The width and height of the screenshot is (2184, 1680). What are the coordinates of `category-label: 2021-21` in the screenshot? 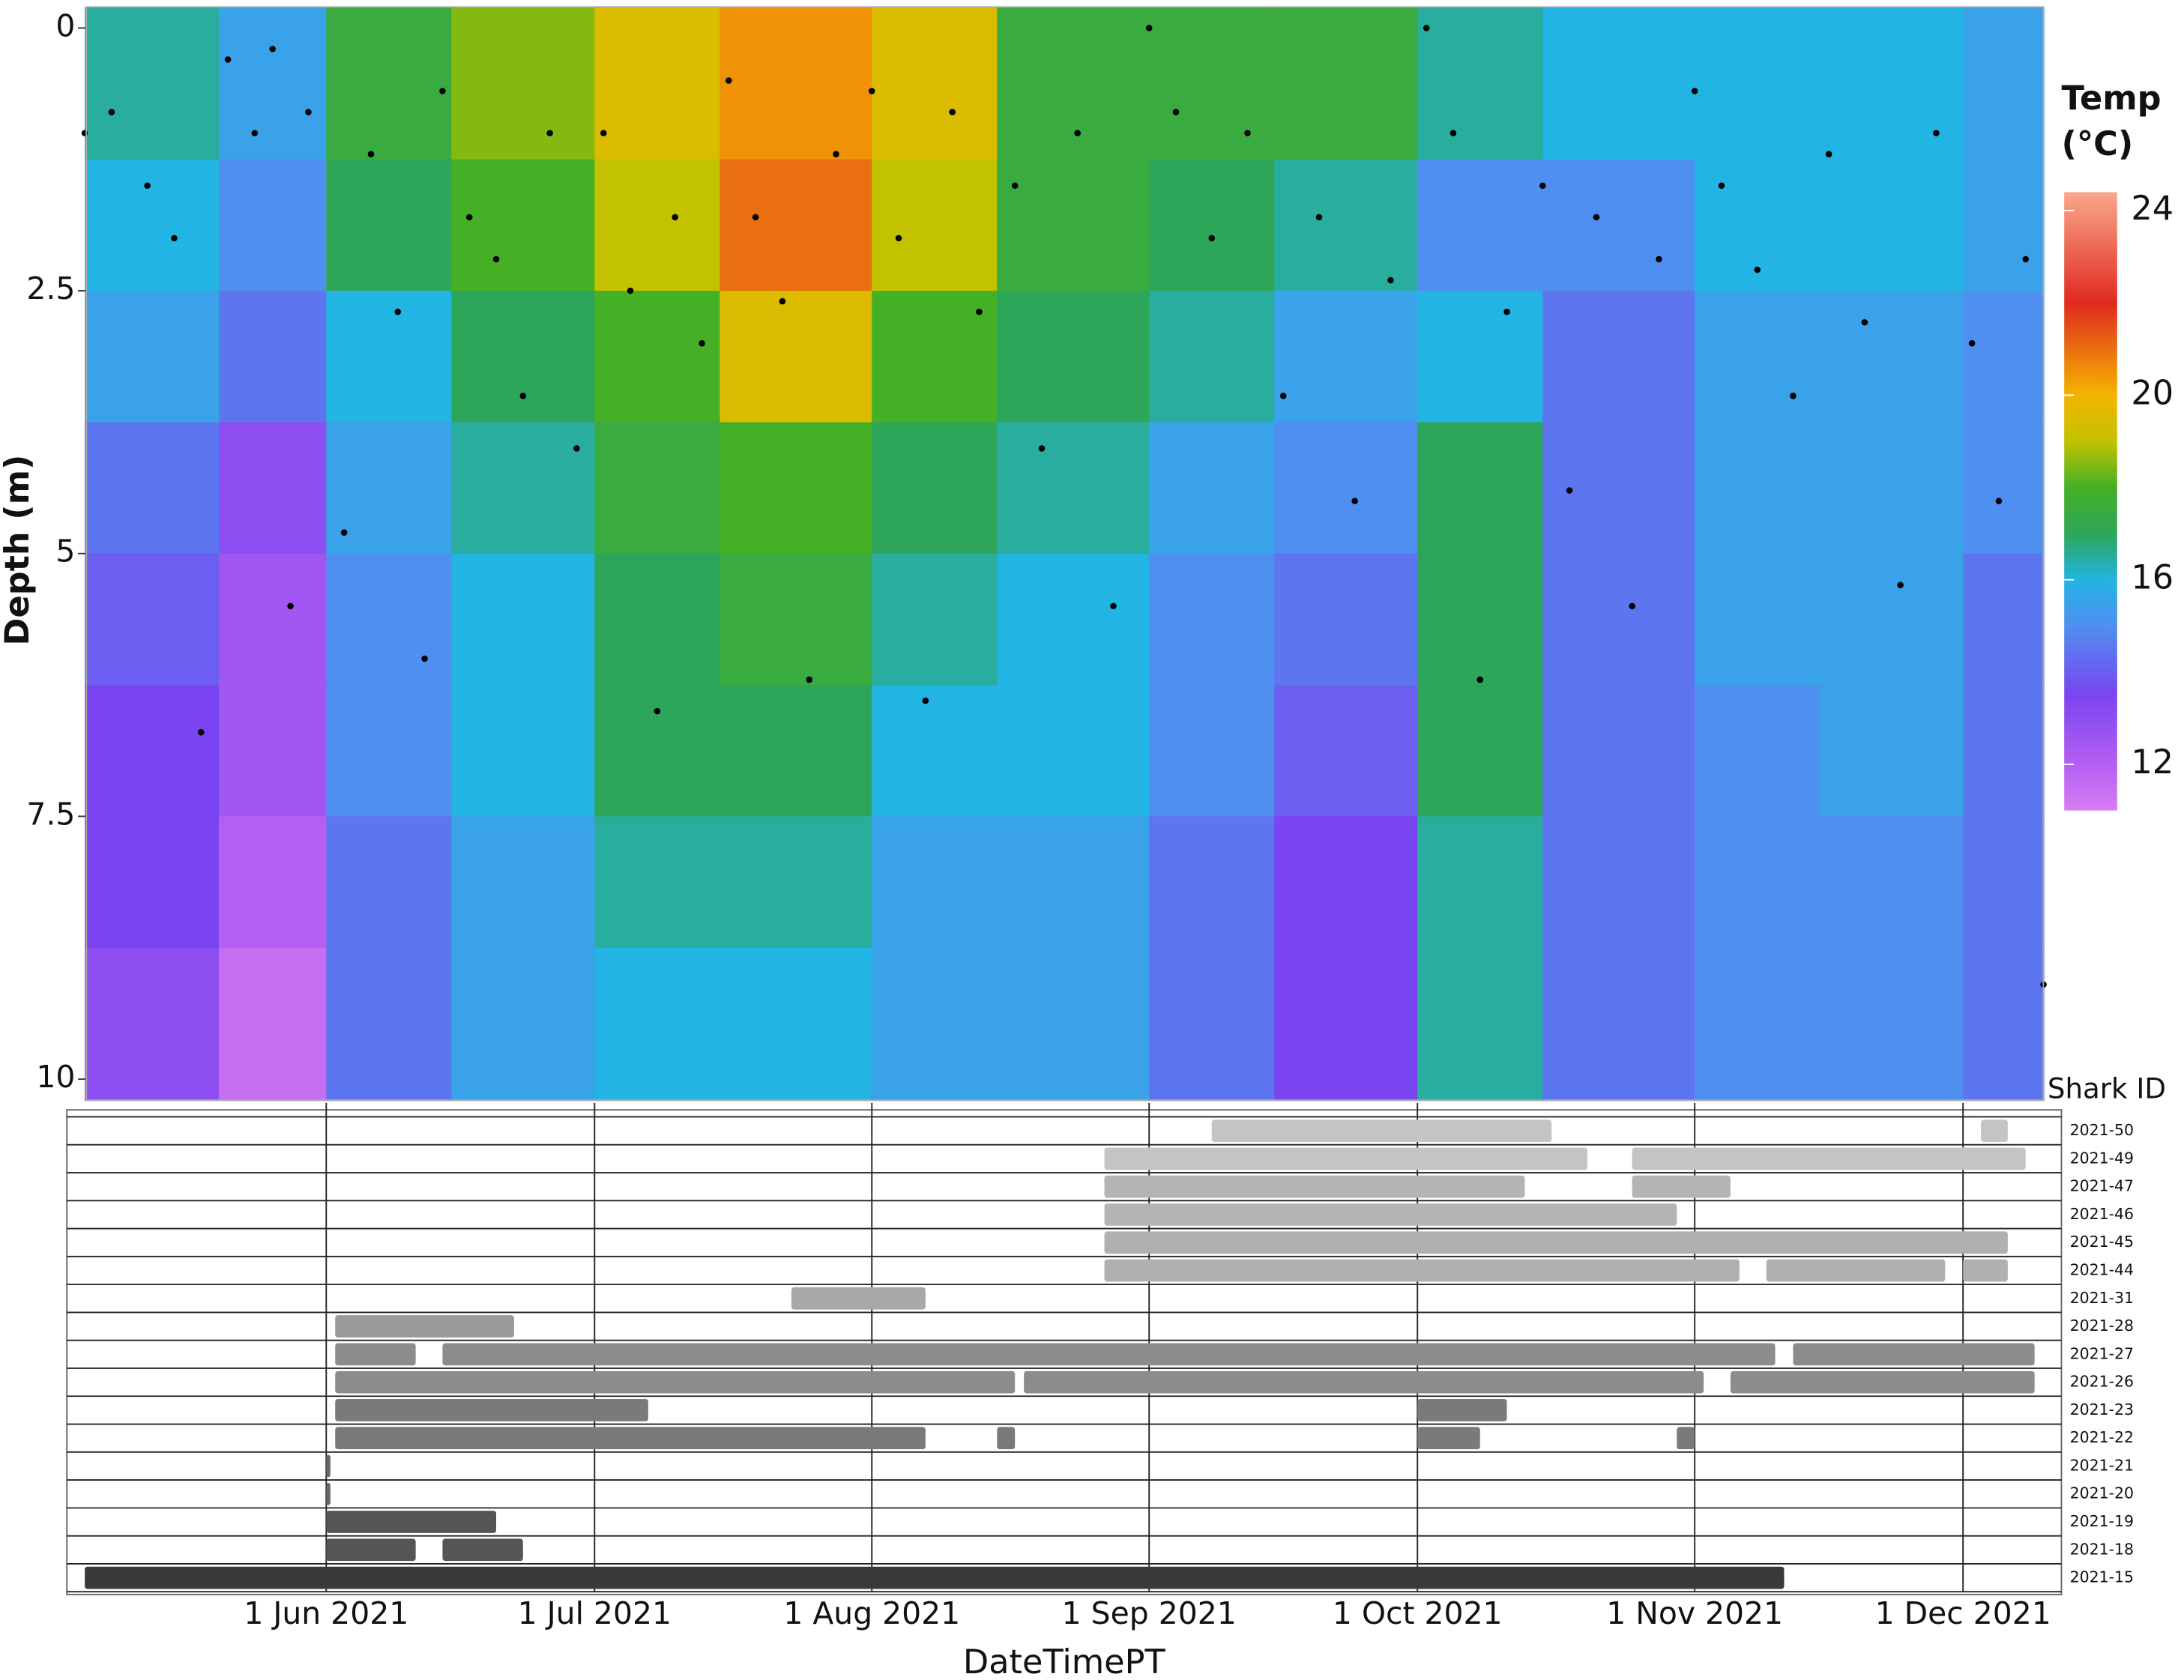 It's located at (2102, 1465).